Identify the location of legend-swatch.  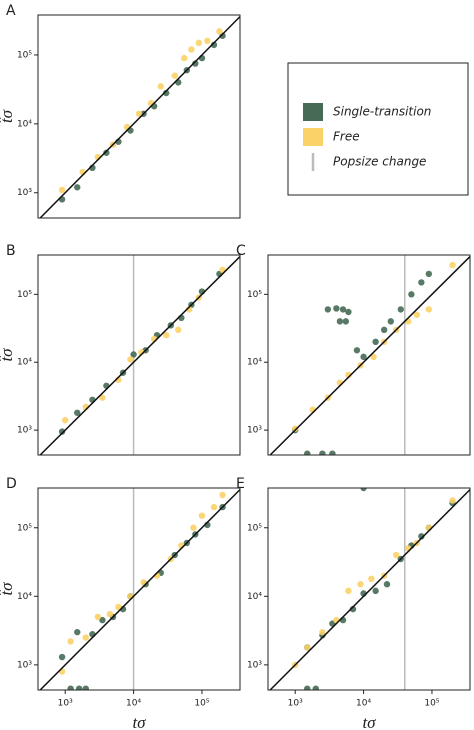
(313, 137).